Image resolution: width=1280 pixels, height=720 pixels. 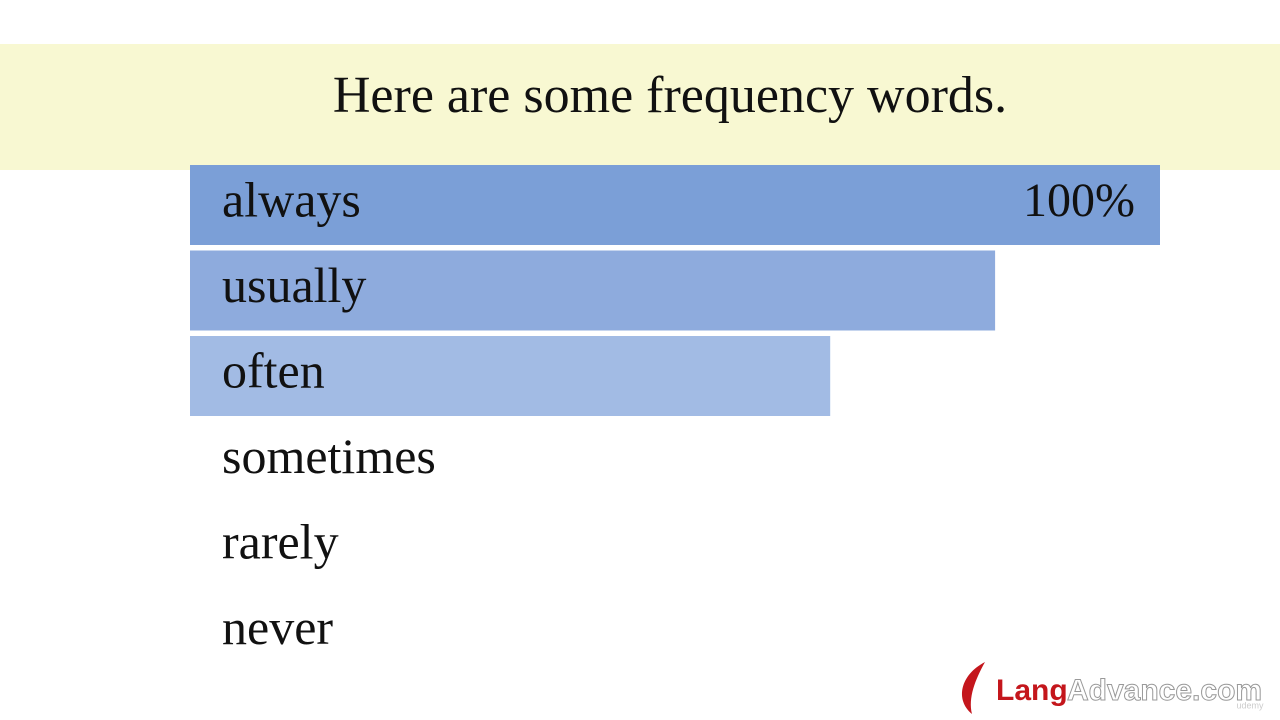 I want to click on watermark: udemy, so click(x=1250, y=705).